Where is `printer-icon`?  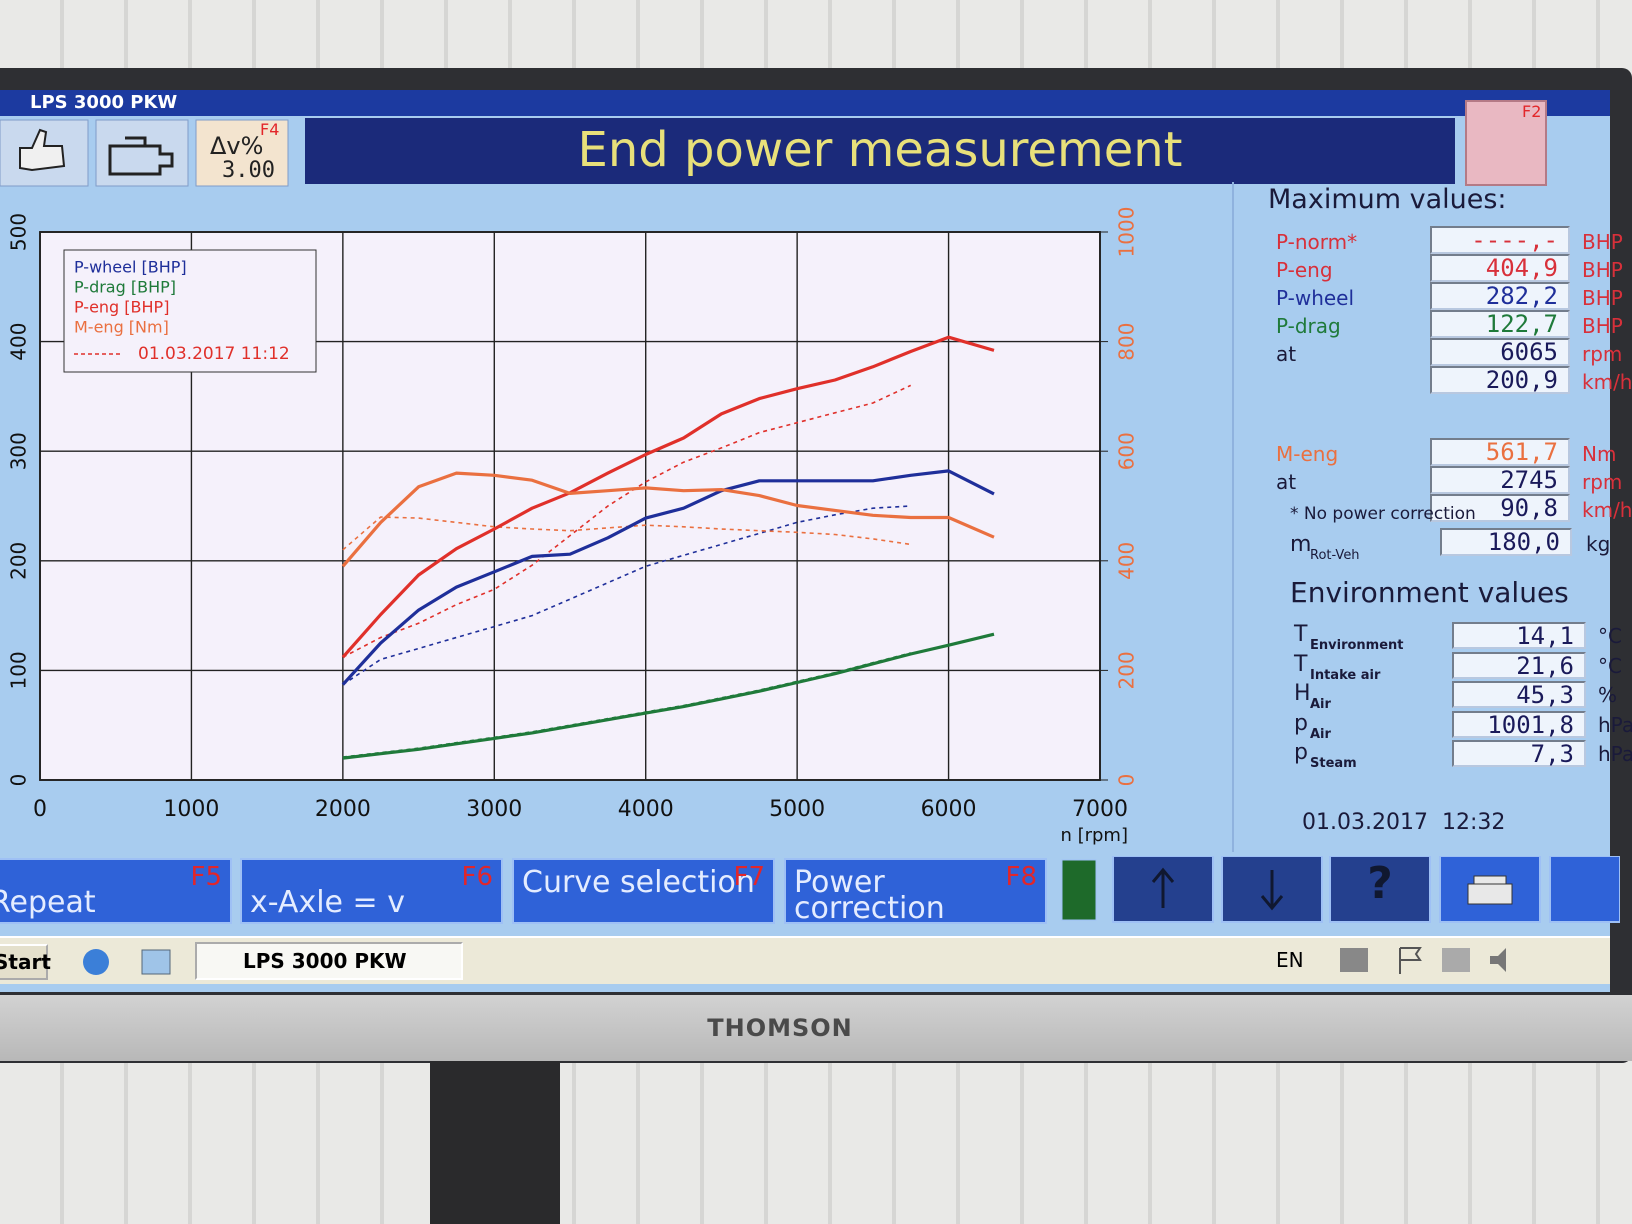 printer-icon is located at coordinates (1490, 890).